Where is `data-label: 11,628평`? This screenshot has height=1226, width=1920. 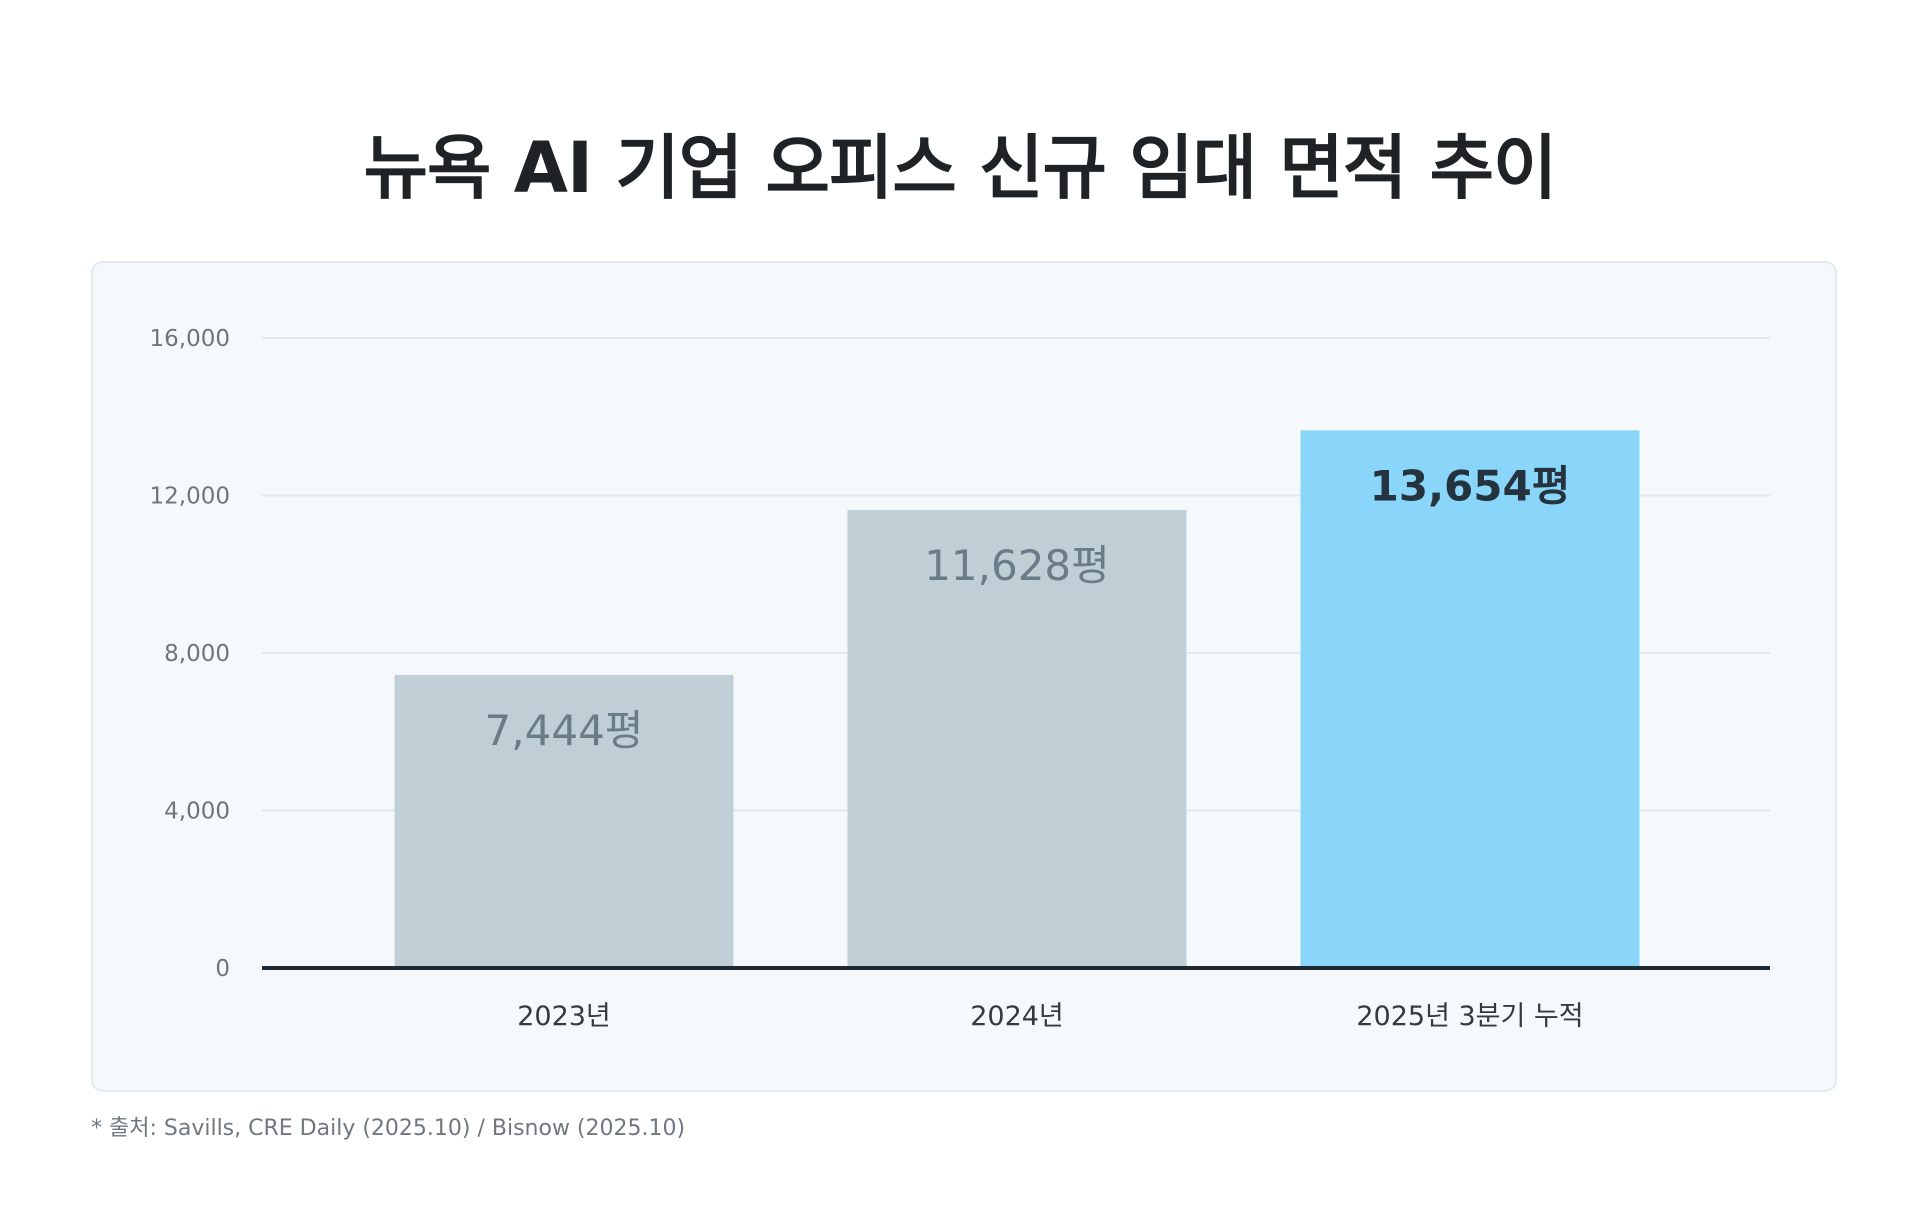
data-label: 11,628평 is located at coordinates (1017, 565).